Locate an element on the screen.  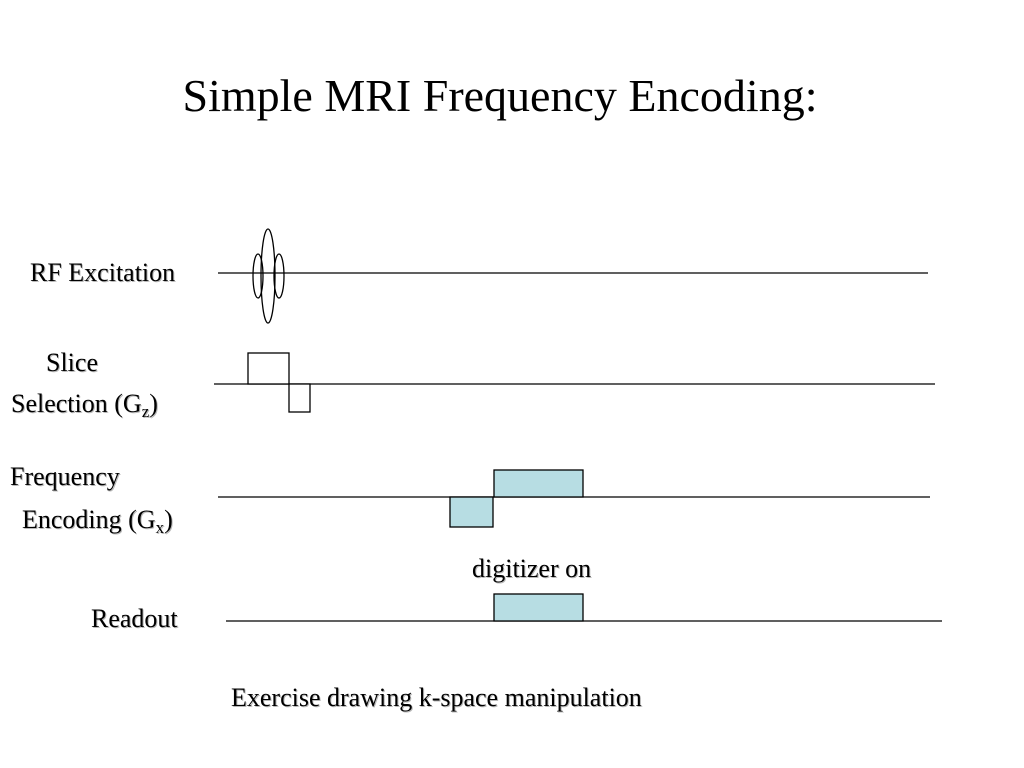
frequency-label-subscript: x is located at coordinates (160, 527).